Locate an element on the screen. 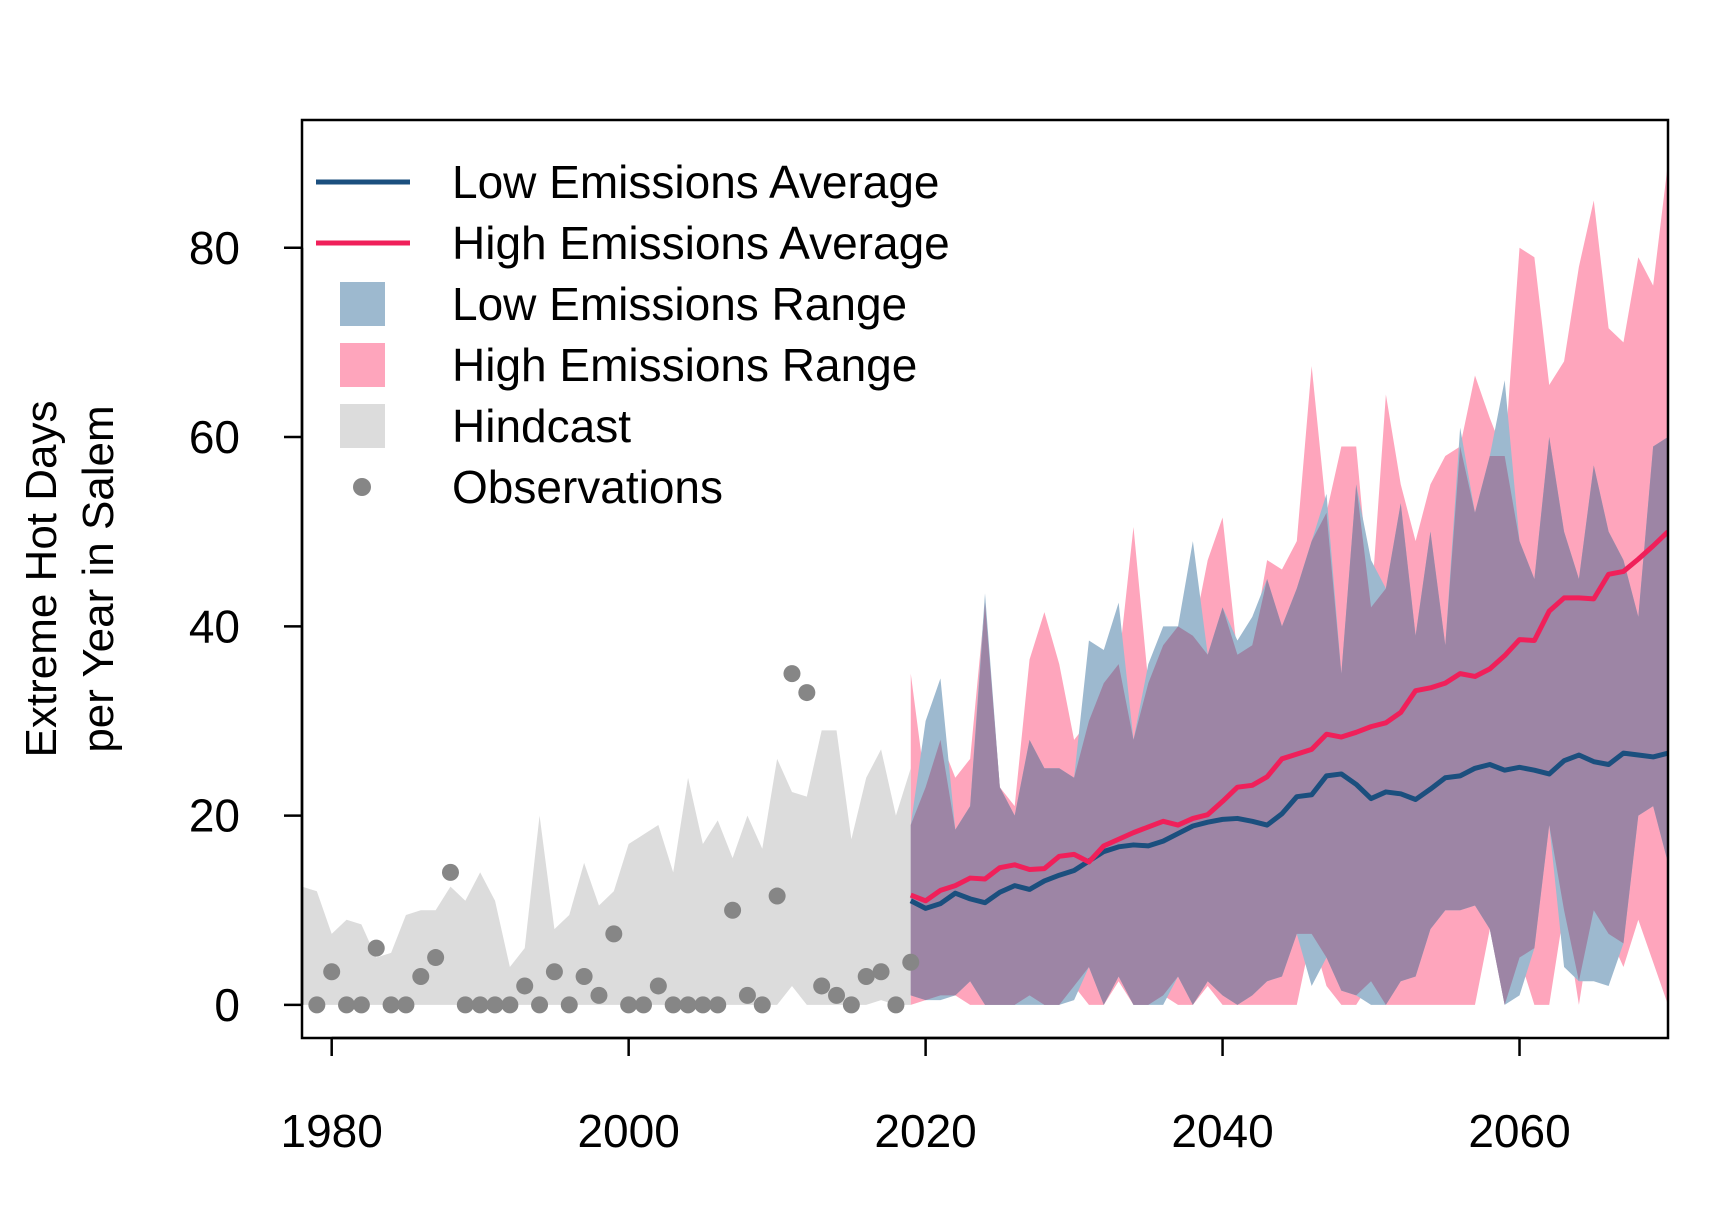 The image size is (1716, 1212). low-emissions-average-line is located at coordinates (1288, 830).